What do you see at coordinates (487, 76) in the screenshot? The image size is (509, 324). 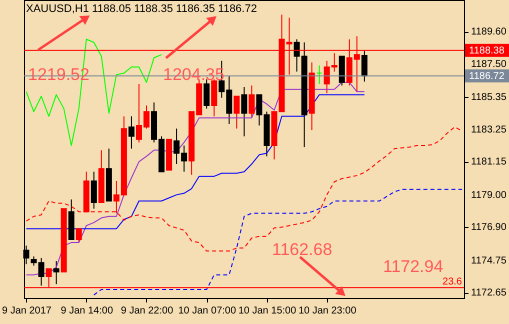 I see `ref-line-label: 1186.72` at bounding box center [487, 76].